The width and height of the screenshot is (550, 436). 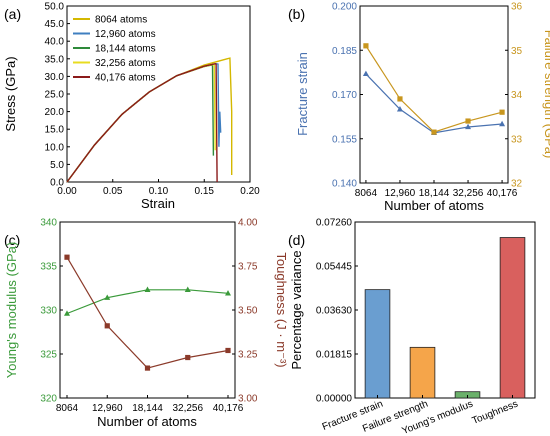 I want to click on right-y-tick-label: 35, so click(x=517, y=51).